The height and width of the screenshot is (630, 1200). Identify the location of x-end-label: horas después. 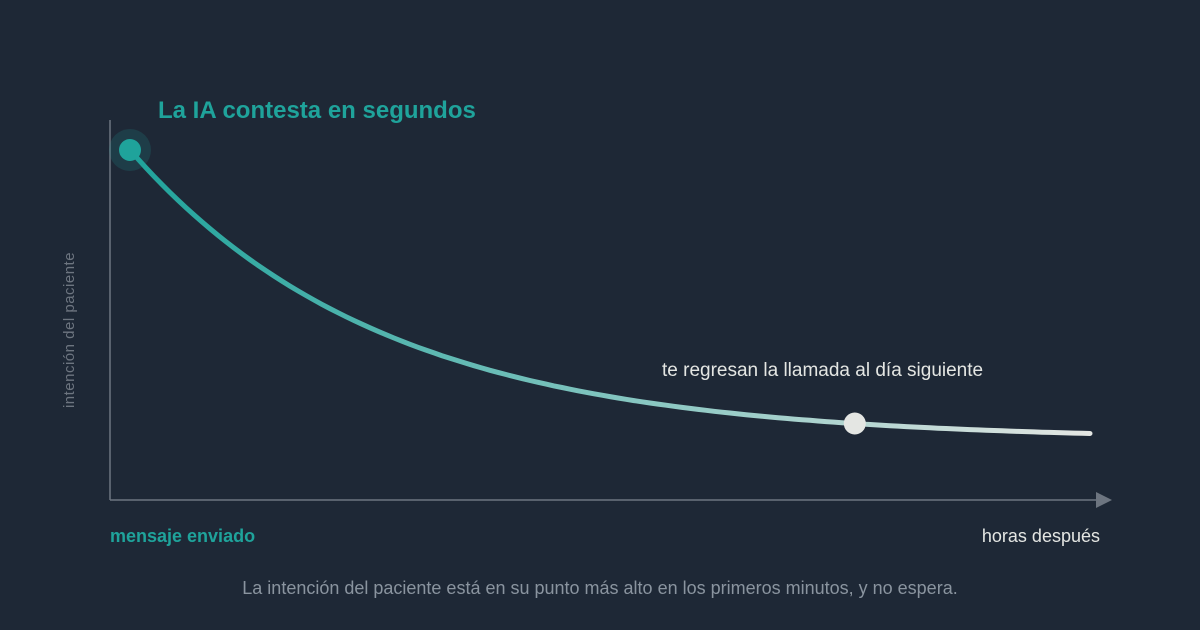
(1041, 536).